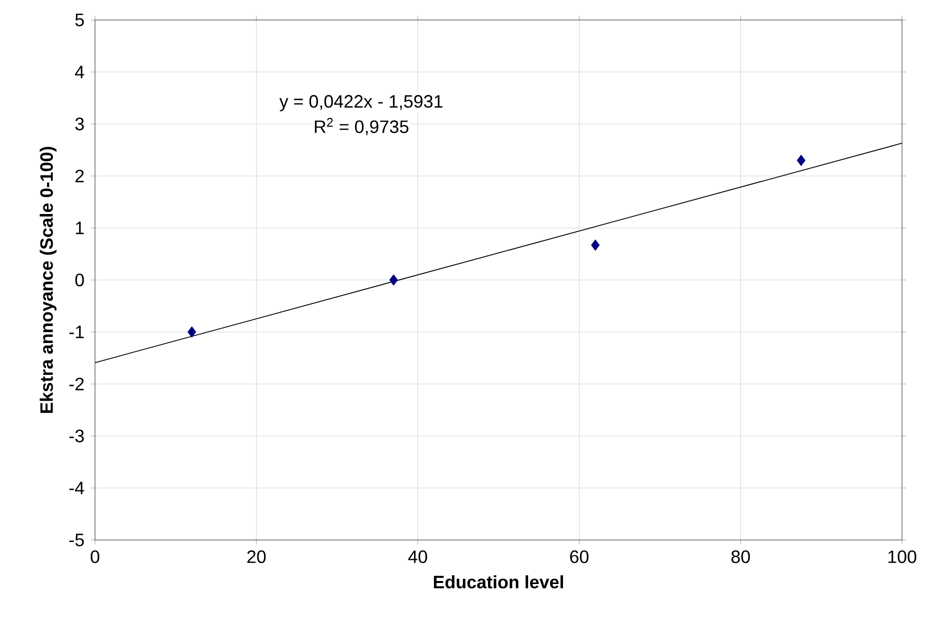 The width and height of the screenshot is (925, 630). I want to click on x-tick-label: 80, so click(740, 557).